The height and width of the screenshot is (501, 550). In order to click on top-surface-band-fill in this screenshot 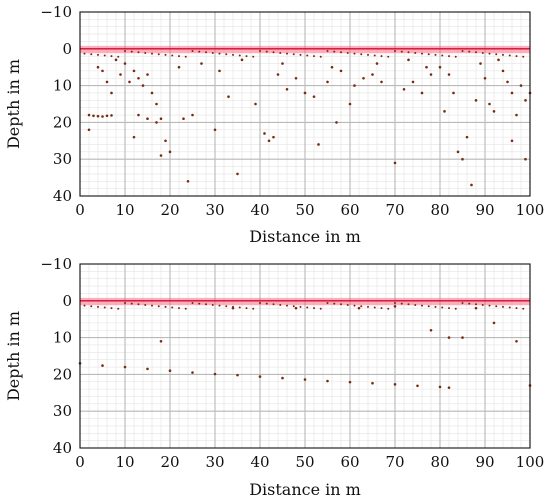, I will do `click(305, 49)`.